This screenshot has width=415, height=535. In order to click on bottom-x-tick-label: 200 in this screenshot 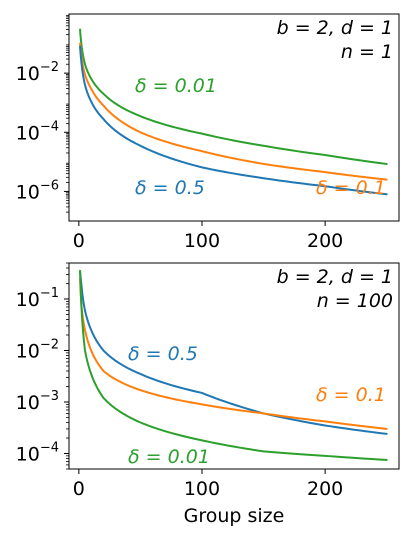, I will do `click(325, 489)`.